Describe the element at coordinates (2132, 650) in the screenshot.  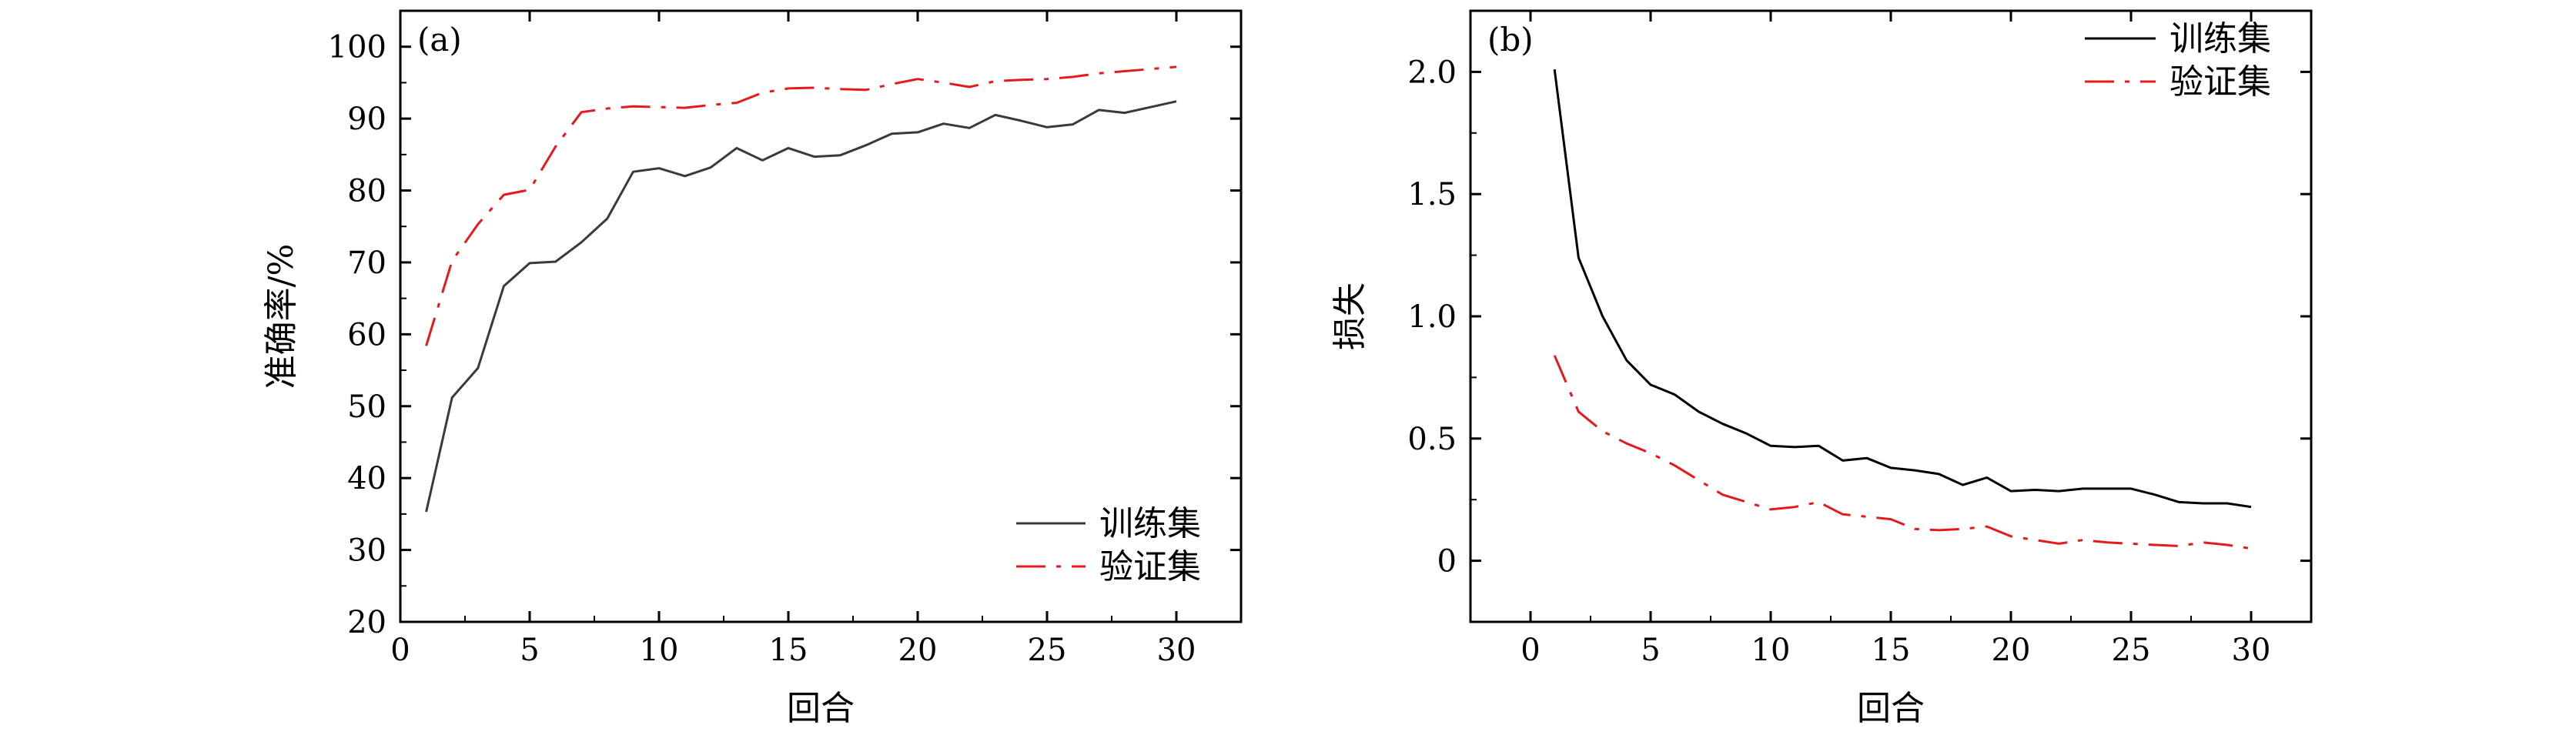
I see `panel-b-x-tick-label: 25` at that location.